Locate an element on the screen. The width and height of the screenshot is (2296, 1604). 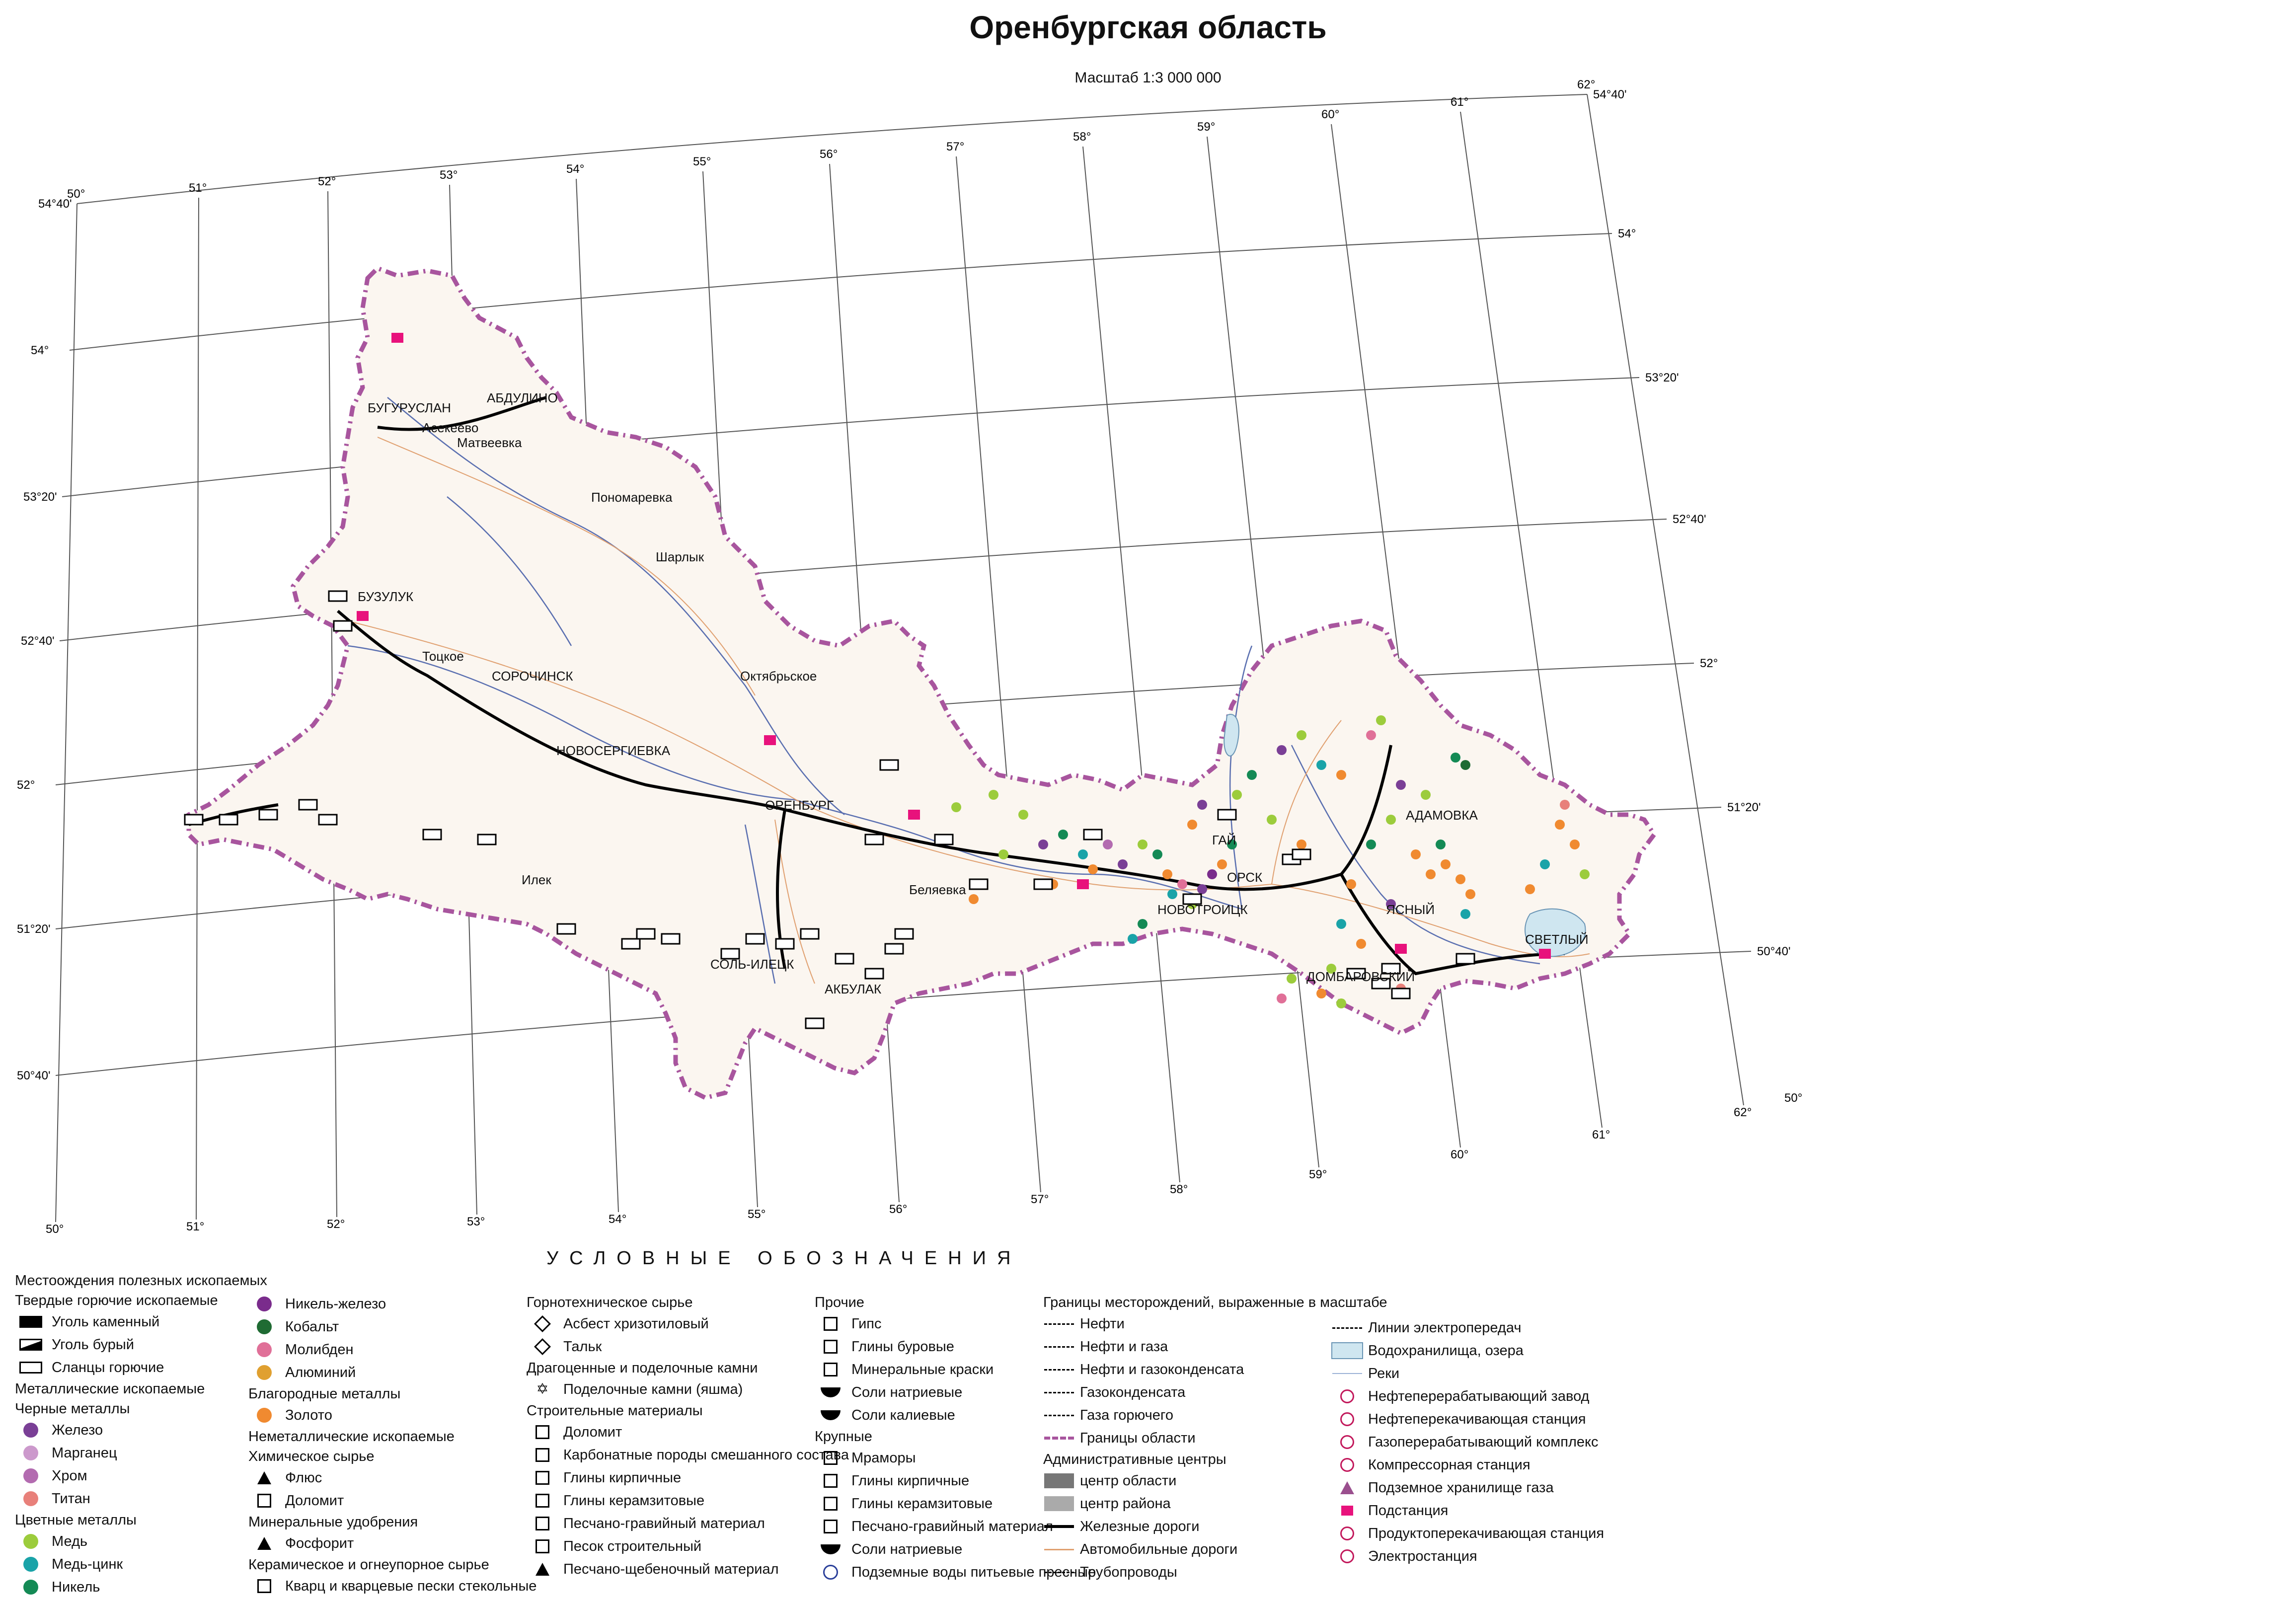
pink-legend-symbol is located at coordinates (1347, 1465).